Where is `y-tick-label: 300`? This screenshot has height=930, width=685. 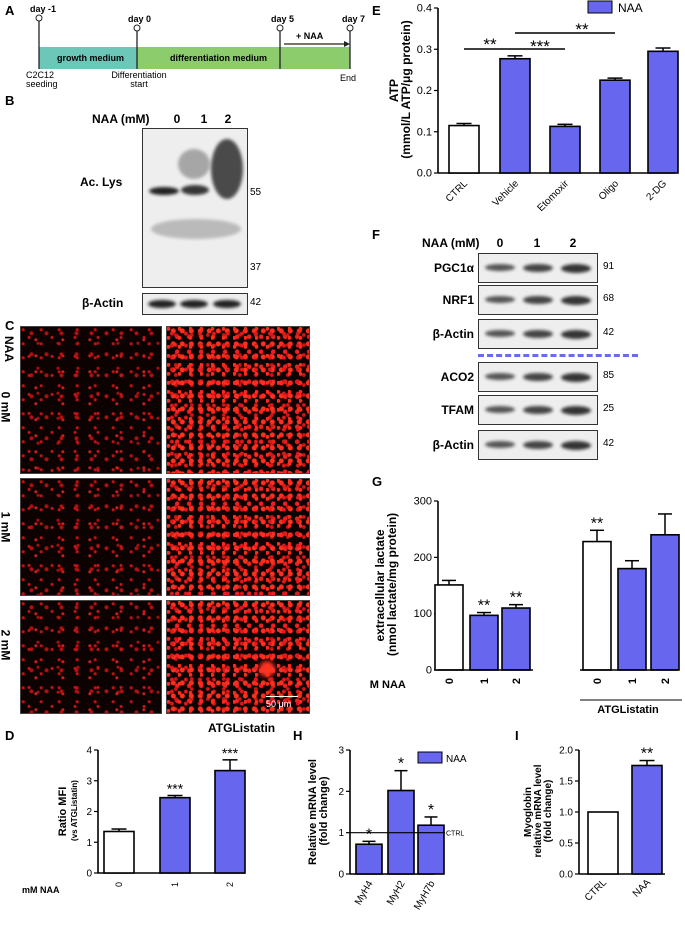 y-tick-label: 300 is located at coordinates (423, 502).